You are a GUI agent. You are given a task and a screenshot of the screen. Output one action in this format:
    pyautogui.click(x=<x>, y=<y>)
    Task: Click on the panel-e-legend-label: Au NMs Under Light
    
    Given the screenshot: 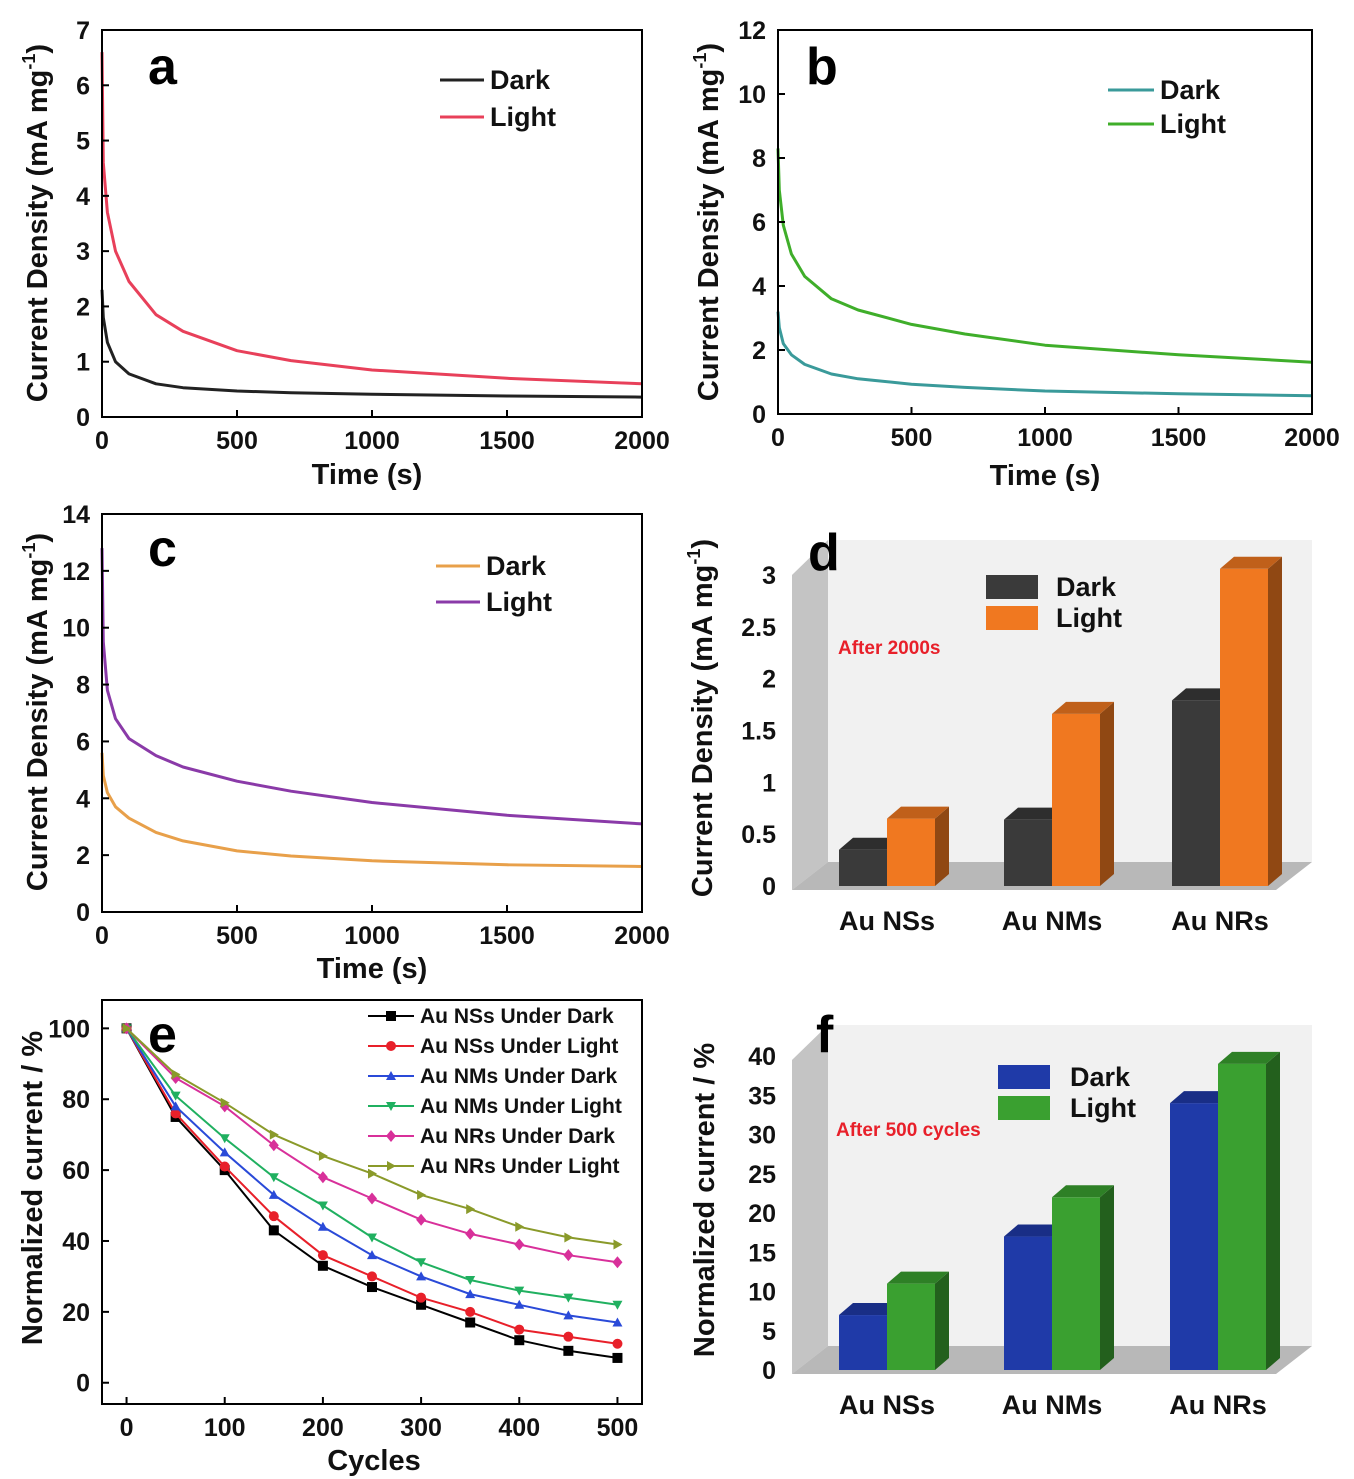 What is the action you would take?
    pyautogui.click(x=521, y=1106)
    